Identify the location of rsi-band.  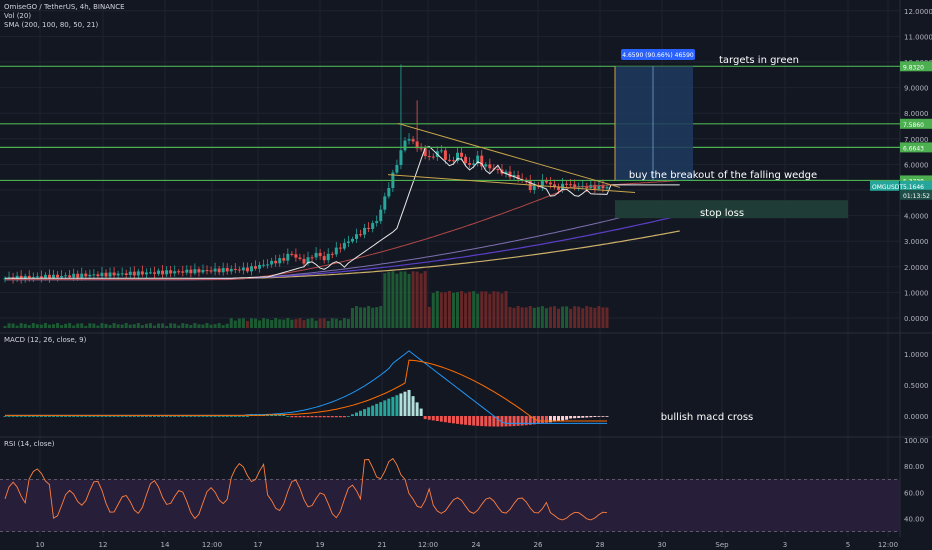
(450, 505).